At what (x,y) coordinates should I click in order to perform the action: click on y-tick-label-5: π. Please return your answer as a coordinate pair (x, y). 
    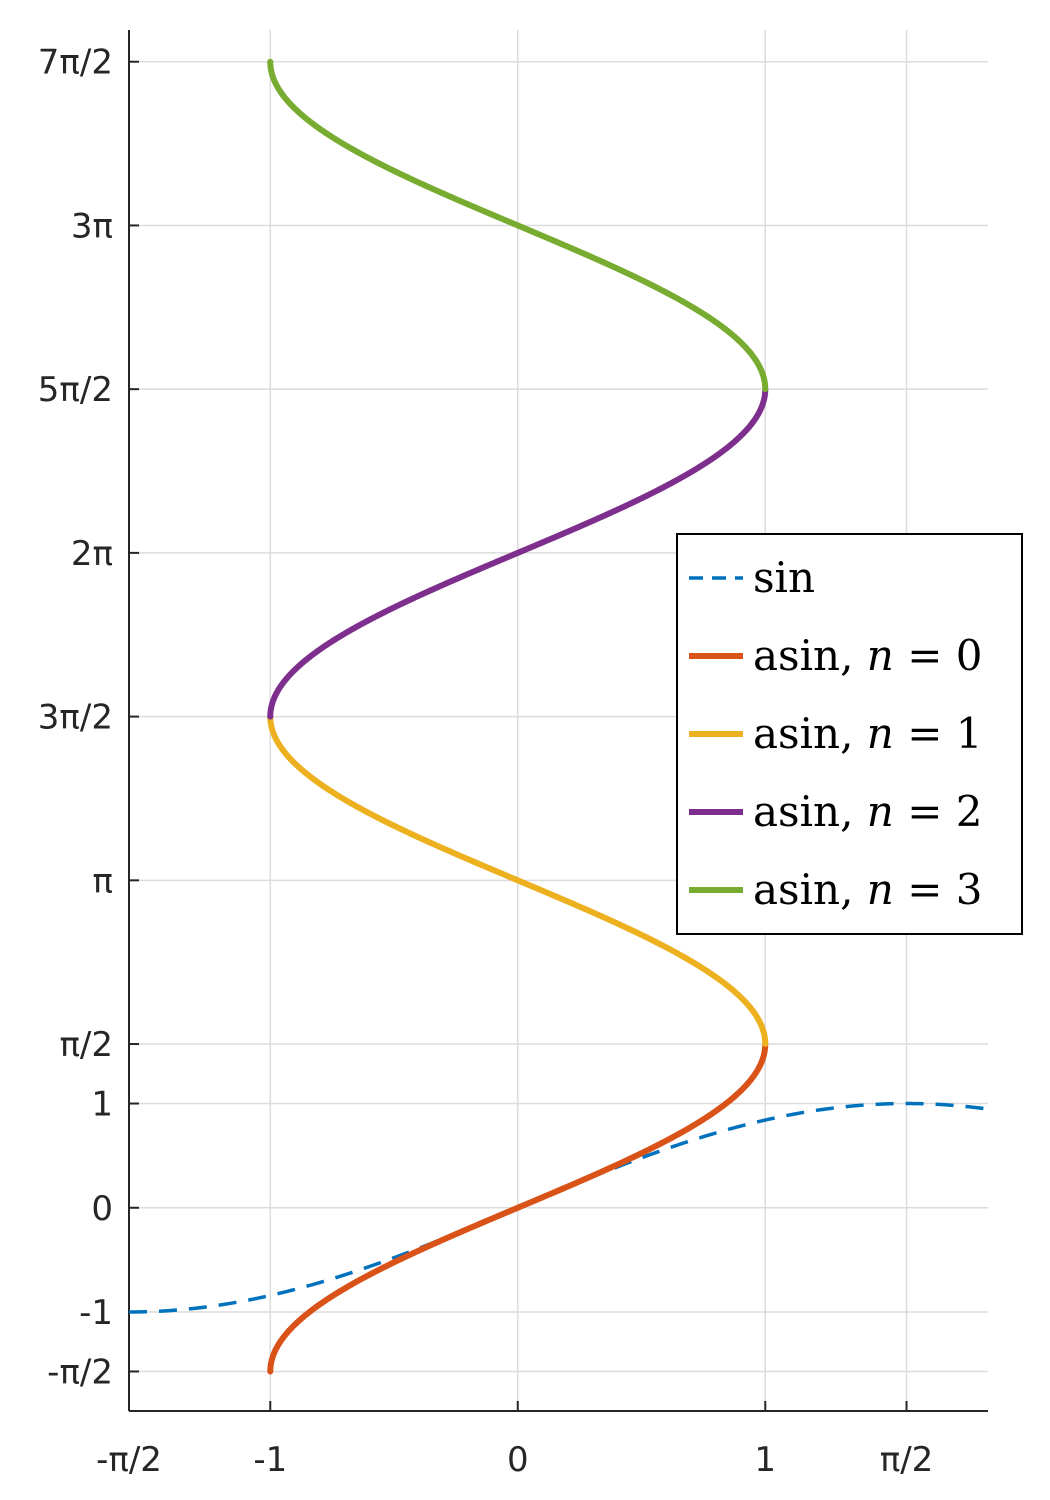
    Looking at the image, I should click on (103, 881).